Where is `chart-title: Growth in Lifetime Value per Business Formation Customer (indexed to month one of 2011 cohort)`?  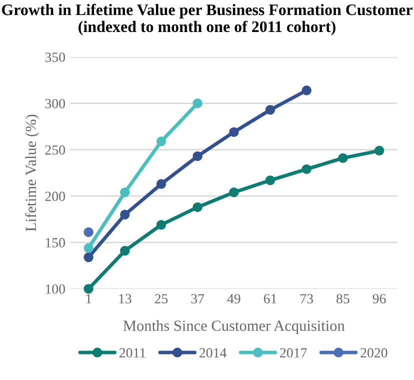
chart-title: Growth in Lifetime Value per Business Formation Customer (indexed to month one of 2011 cohort) is located at coordinates (207, 20).